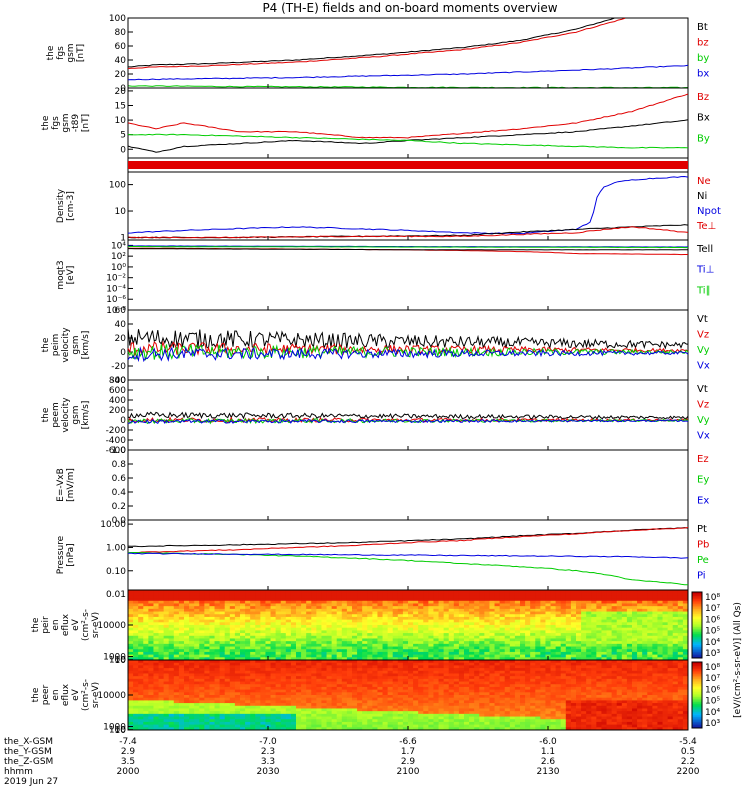  What do you see at coordinates (119, 493) in the screenshot?
I see `ytick-label: 0.4` at bounding box center [119, 493].